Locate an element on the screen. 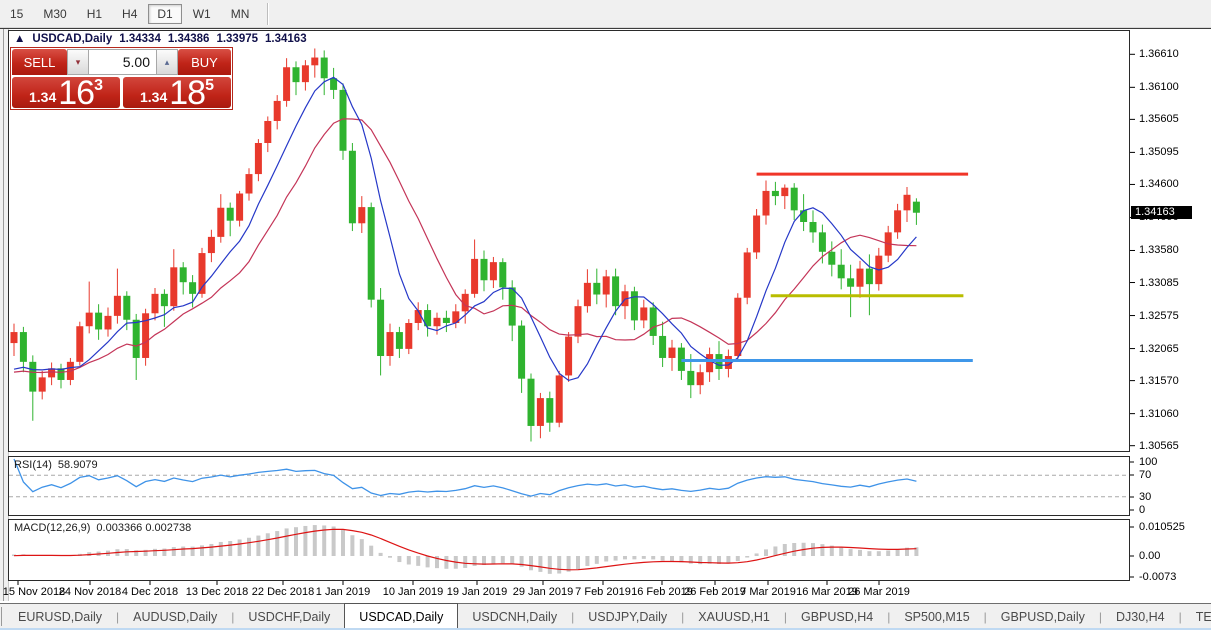  price-axis-label: 1.31570 is located at coordinates (1159, 380).